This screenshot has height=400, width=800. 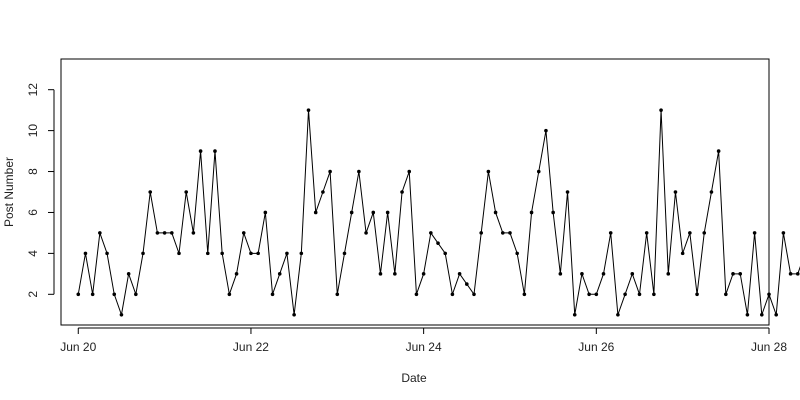 I want to click on x-tick-label: Jun 20, so click(x=78, y=347).